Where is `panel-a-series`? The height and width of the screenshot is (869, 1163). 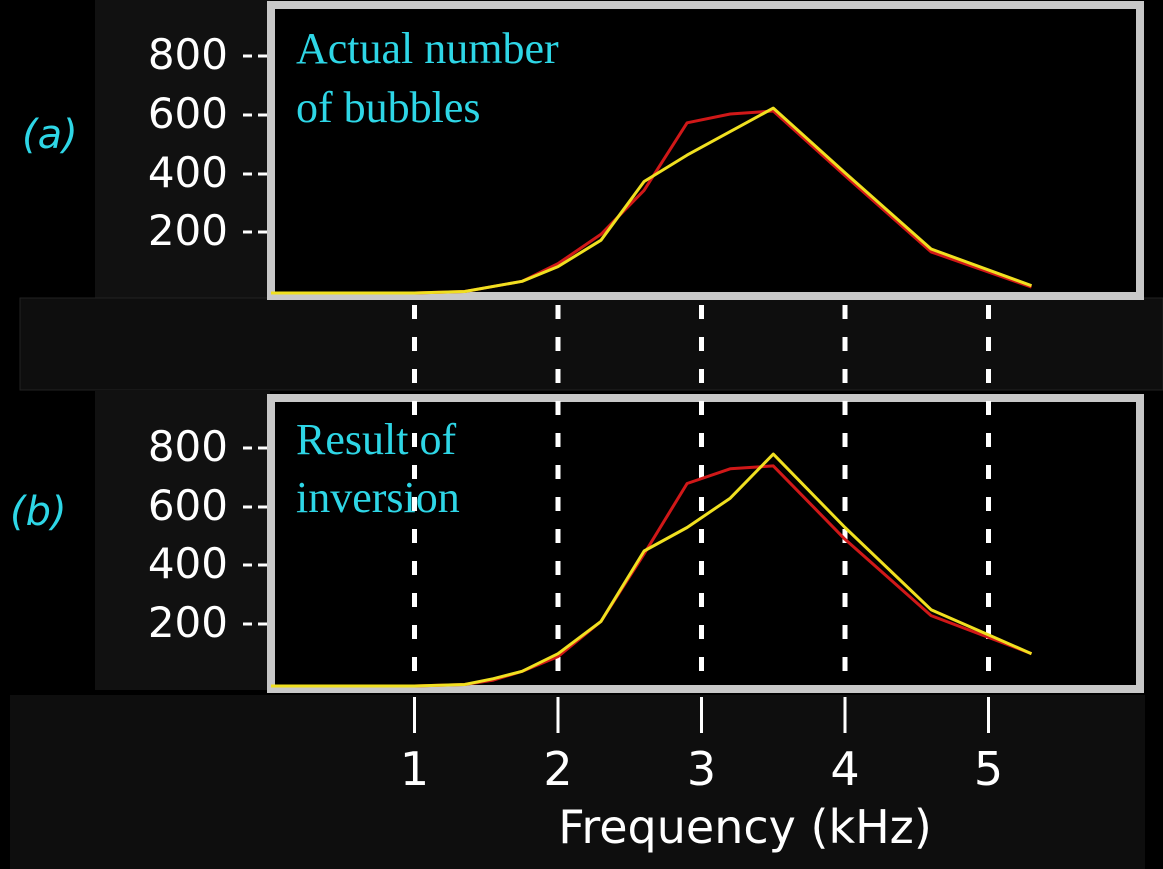 panel-a-series is located at coordinates (652, 200).